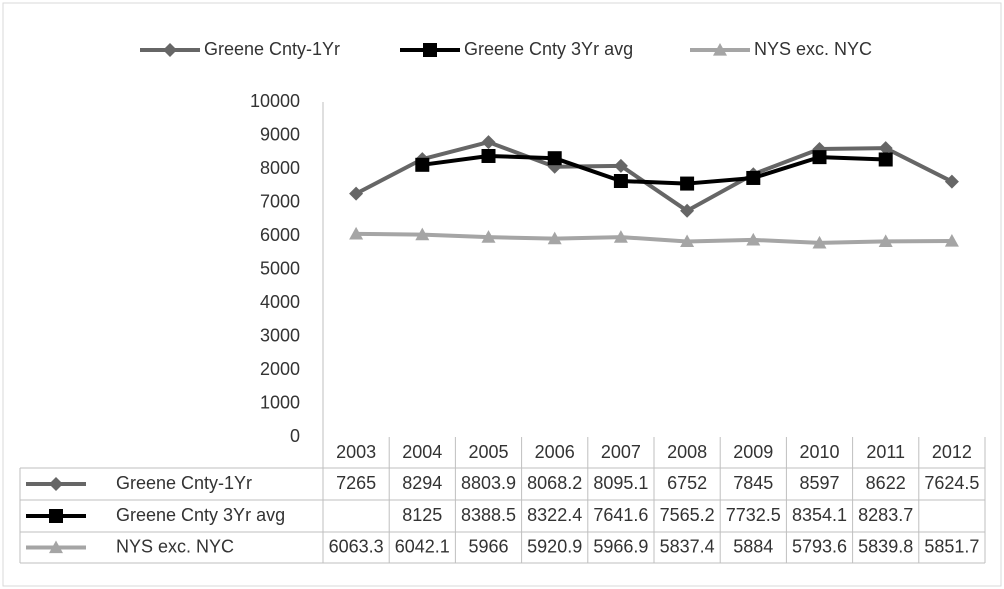 The image size is (1004, 589). I want to click on table-value: 7624.5, so click(951, 483).